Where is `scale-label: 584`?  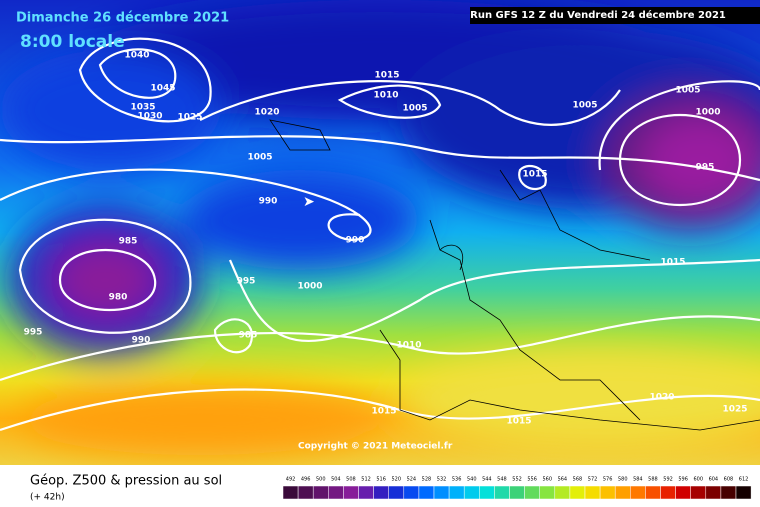 scale-label: 584 is located at coordinates (638, 480).